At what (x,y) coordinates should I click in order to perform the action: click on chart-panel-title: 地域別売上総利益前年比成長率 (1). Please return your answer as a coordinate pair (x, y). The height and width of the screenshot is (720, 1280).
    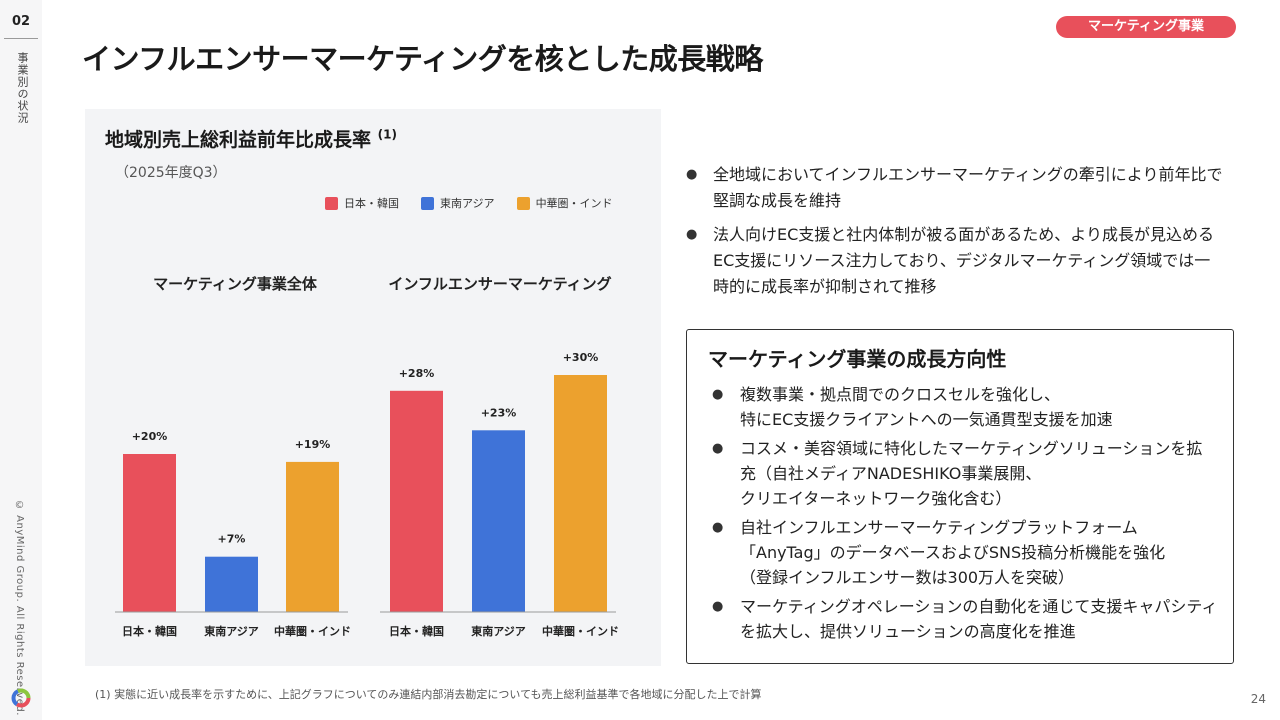
    Looking at the image, I should click on (251, 138).